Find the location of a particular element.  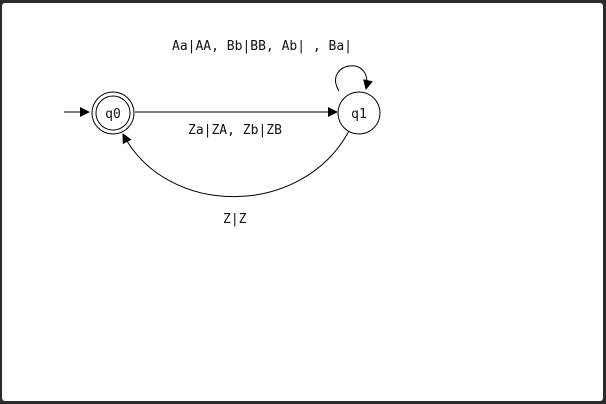

transition-q1-self-loop-edge is located at coordinates (354, 78).